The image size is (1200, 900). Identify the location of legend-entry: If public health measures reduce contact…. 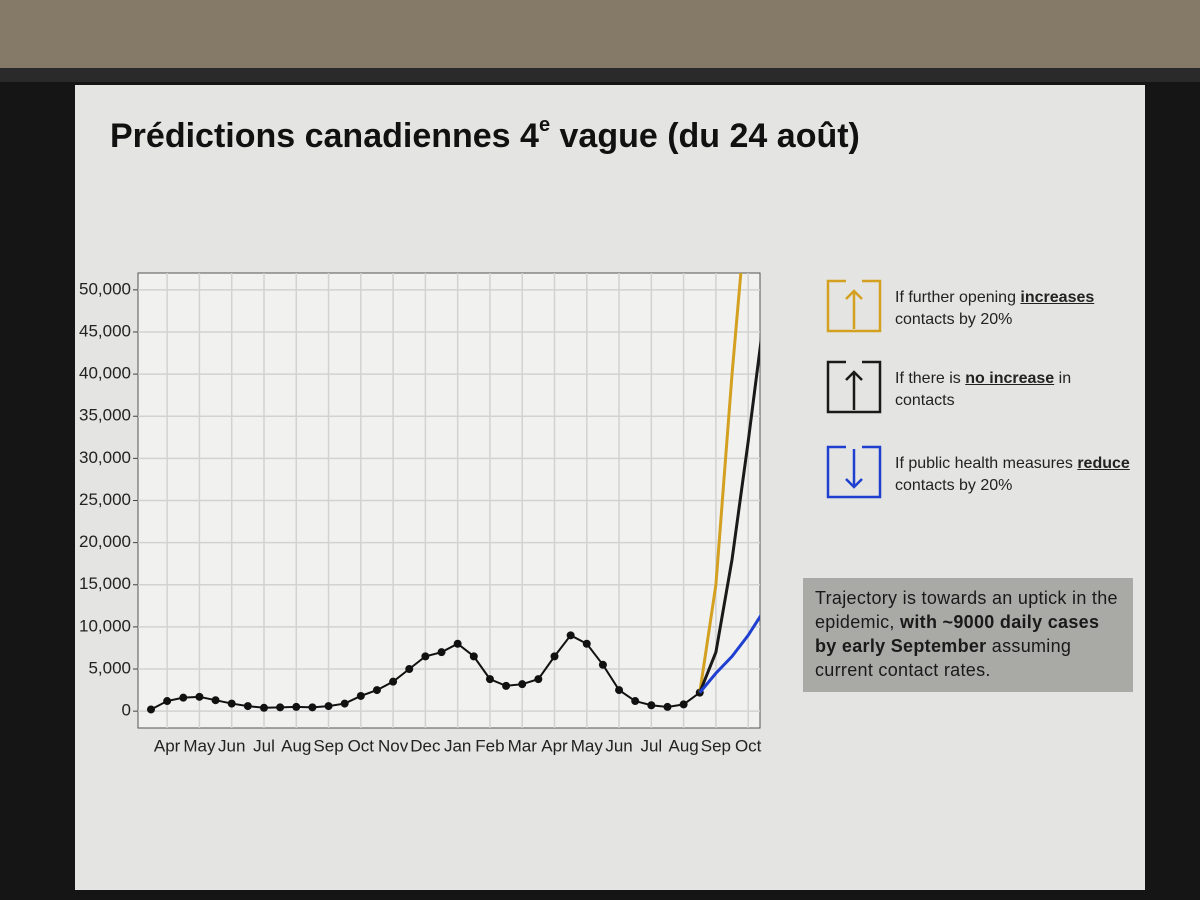
(1012, 474).